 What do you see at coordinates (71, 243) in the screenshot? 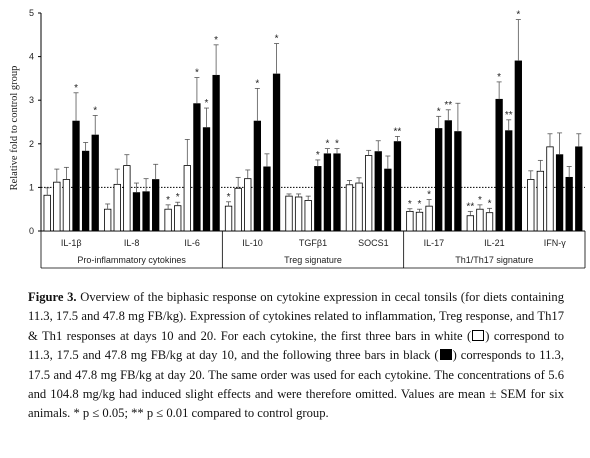
I see `x-tick-label: IL-1β` at bounding box center [71, 243].